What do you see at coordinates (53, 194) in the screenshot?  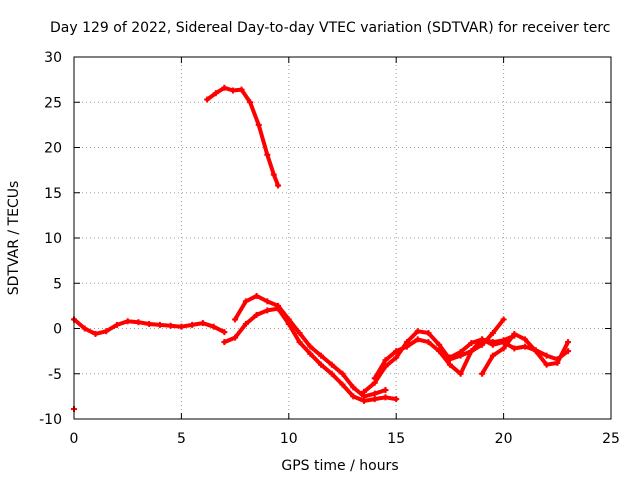 I see `y-tick-label: 15` at bounding box center [53, 194].